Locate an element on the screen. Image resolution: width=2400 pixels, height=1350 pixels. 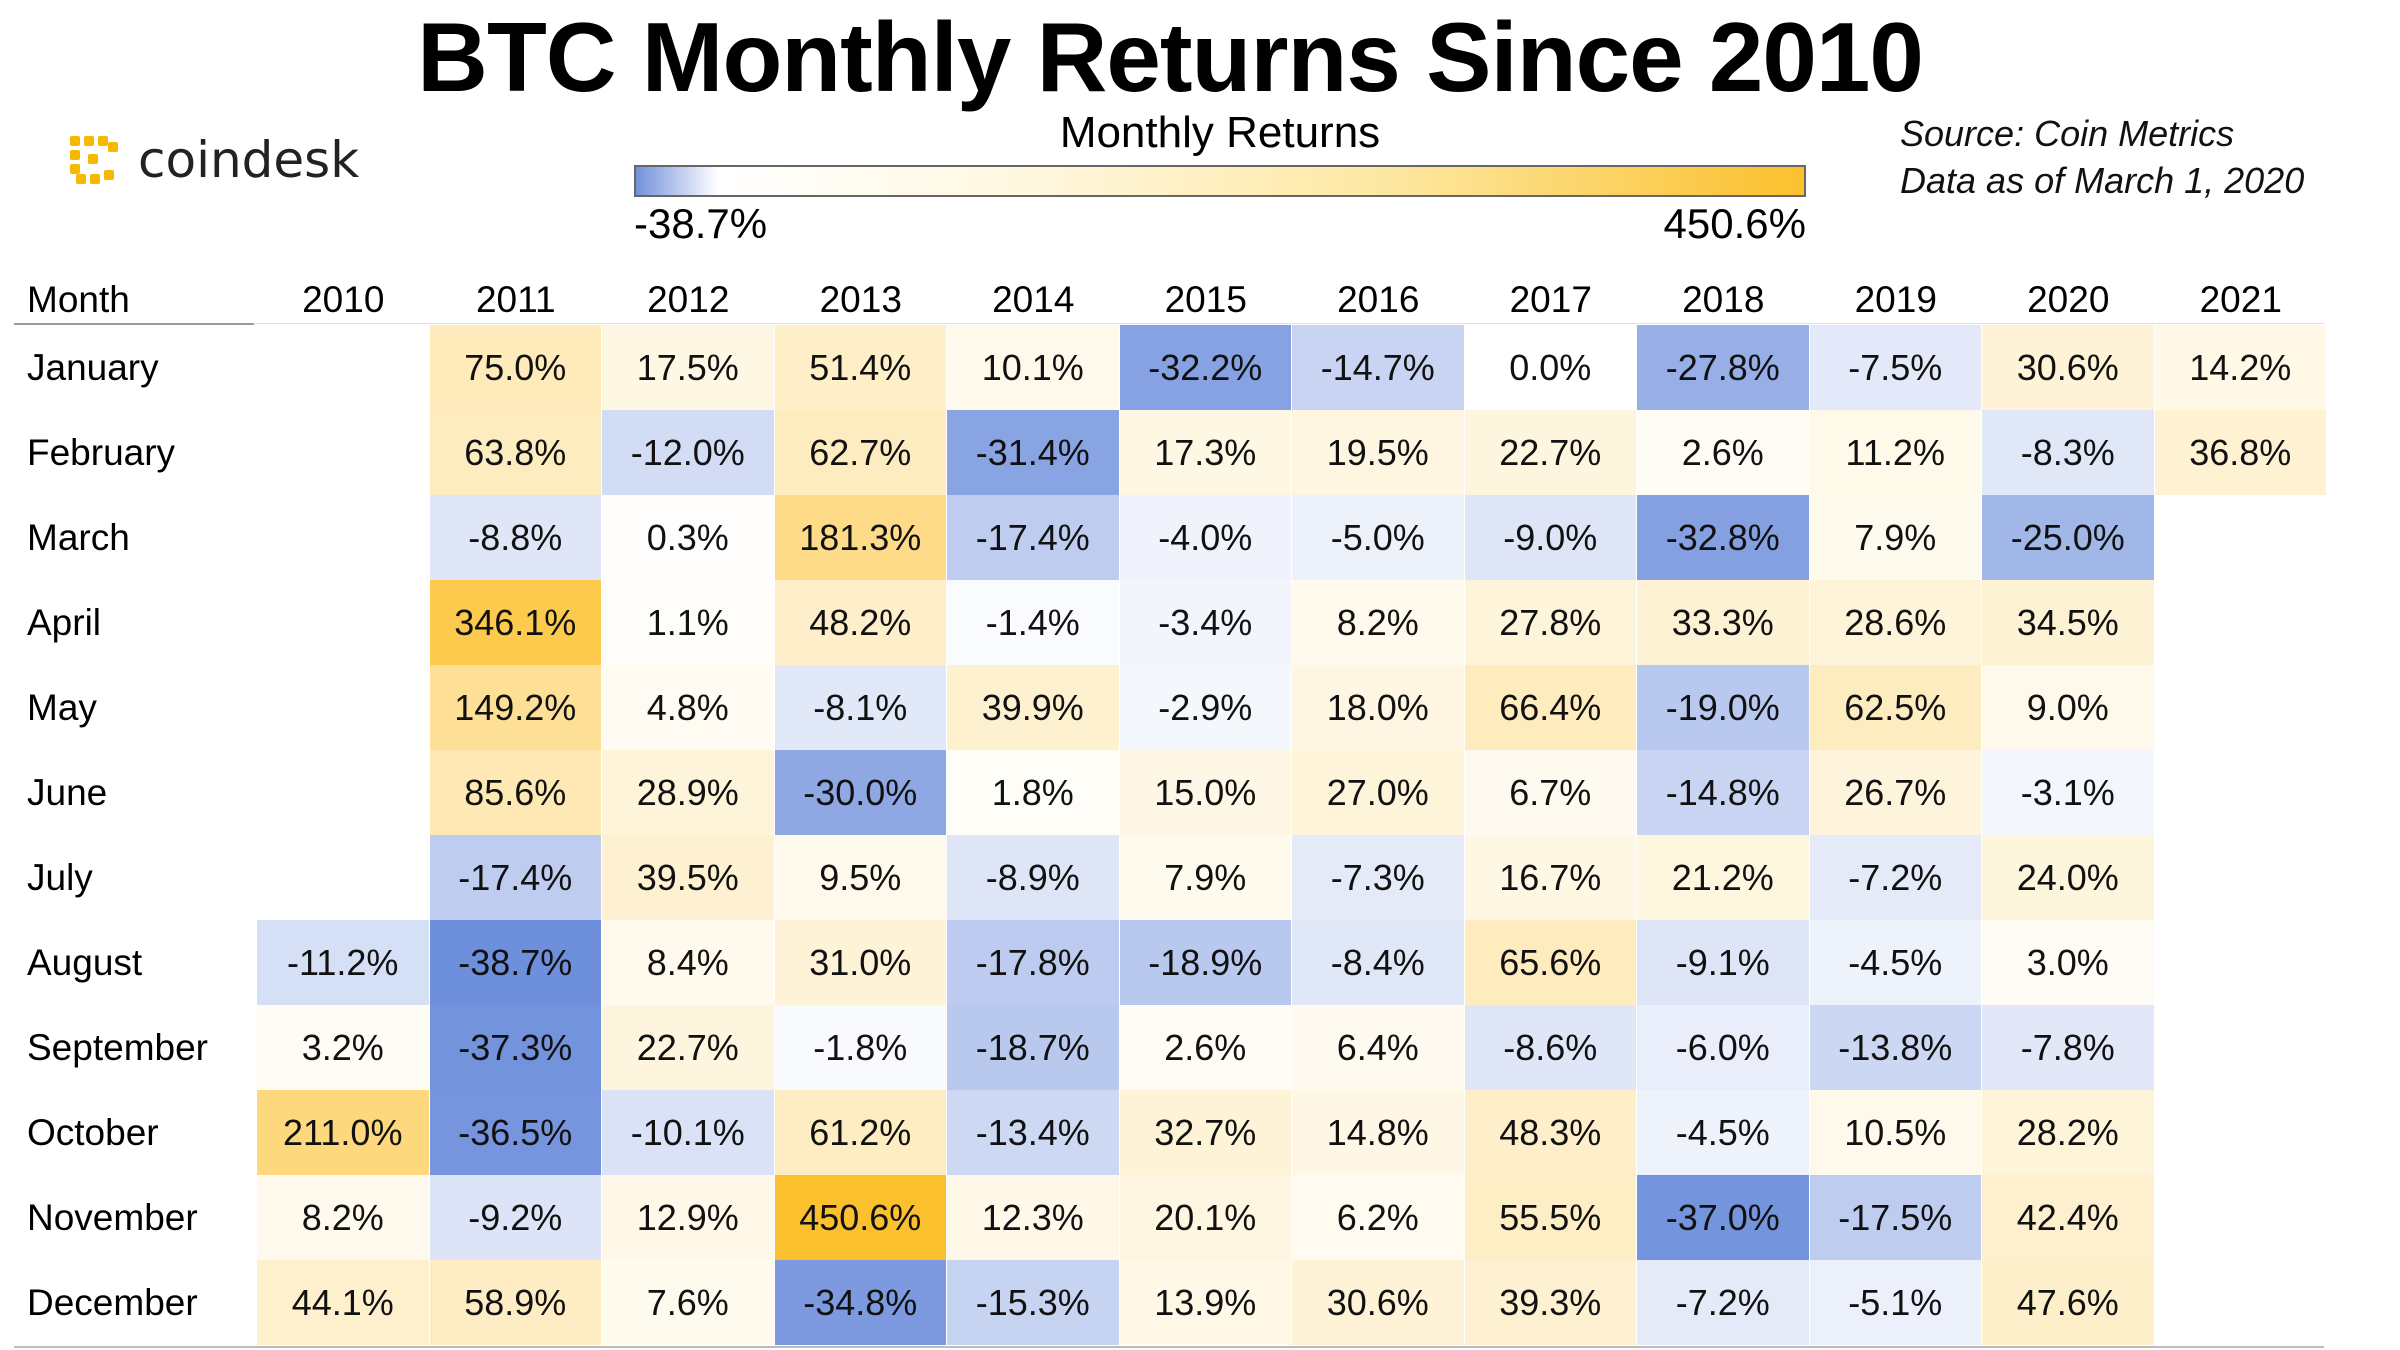
heatmap-cell: 3.0% is located at coordinates (2068, 962).